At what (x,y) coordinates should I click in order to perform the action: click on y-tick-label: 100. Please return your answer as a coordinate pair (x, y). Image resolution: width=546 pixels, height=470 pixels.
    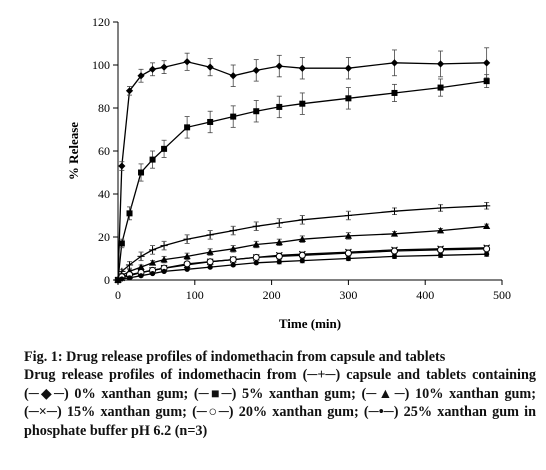
    Looking at the image, I should click on (101, 65).